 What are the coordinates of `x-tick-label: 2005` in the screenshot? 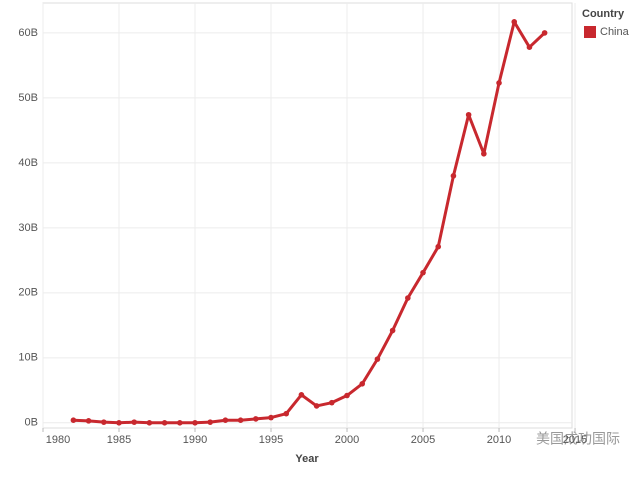 It's located at (423, 440).